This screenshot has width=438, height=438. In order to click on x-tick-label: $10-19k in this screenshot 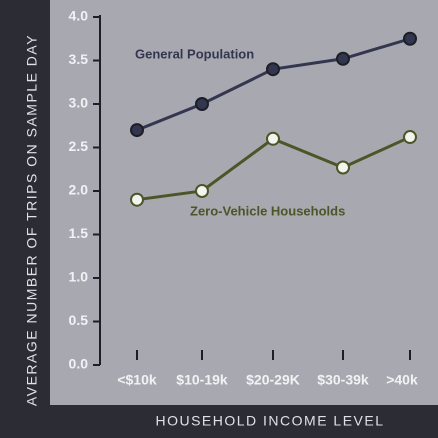, I will do `click(202, 380)`.